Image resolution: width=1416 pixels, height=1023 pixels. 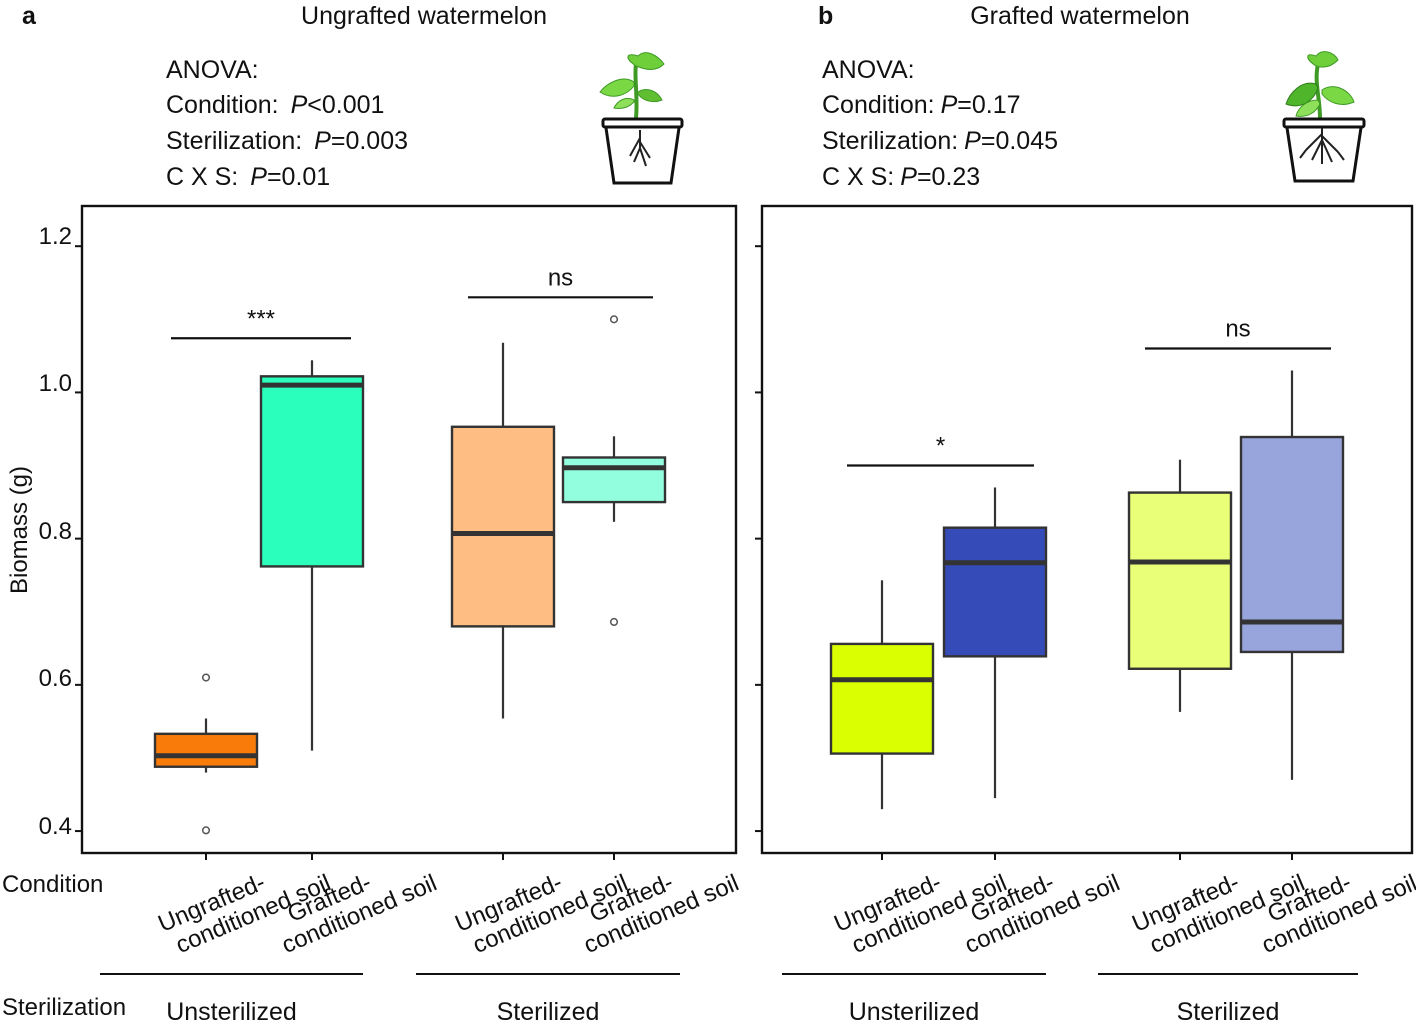 What do you see at coordinates (202, 177) in the screenshot?
I see `panel-a-anova-interaction-label: C X S:` at bounding box center [202, 177].